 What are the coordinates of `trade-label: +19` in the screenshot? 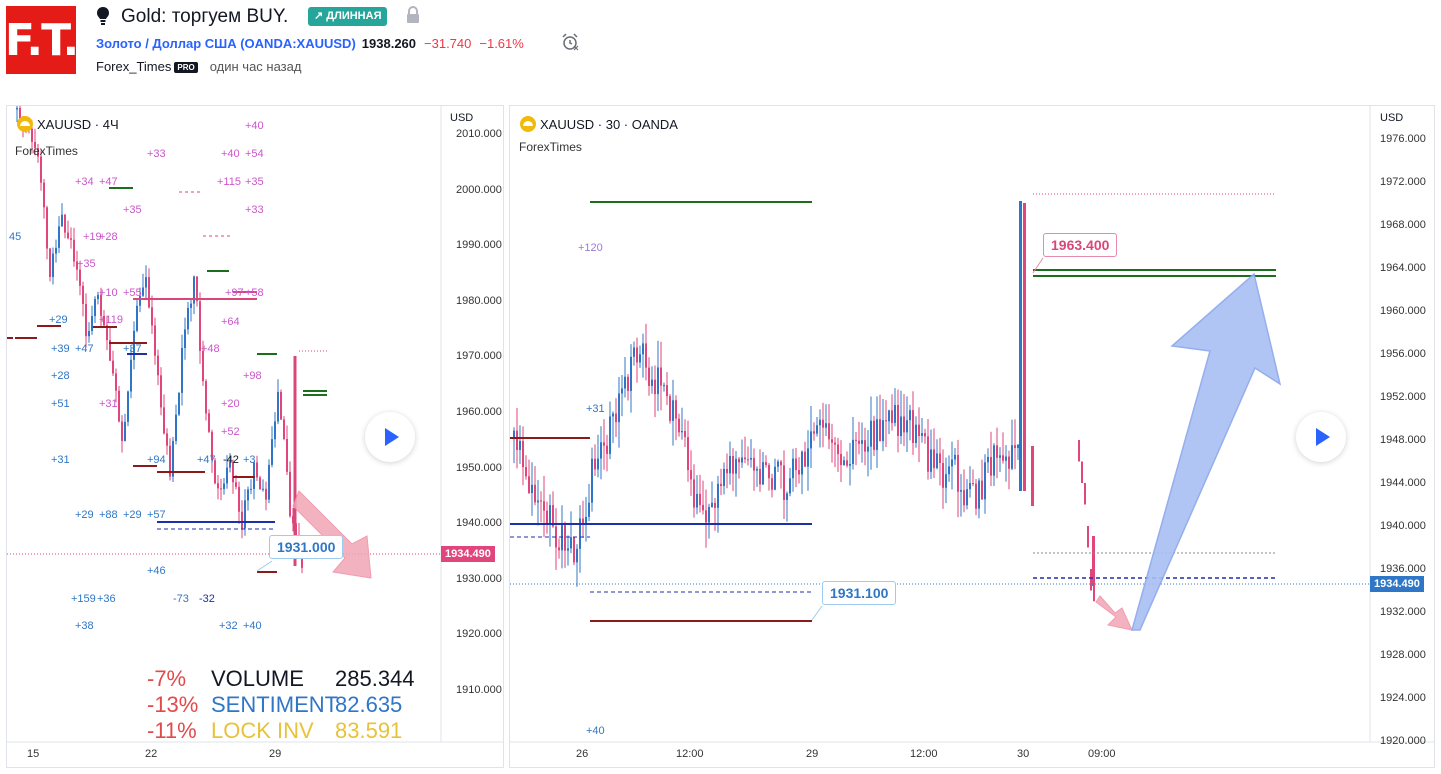 It's located at (92, 237).